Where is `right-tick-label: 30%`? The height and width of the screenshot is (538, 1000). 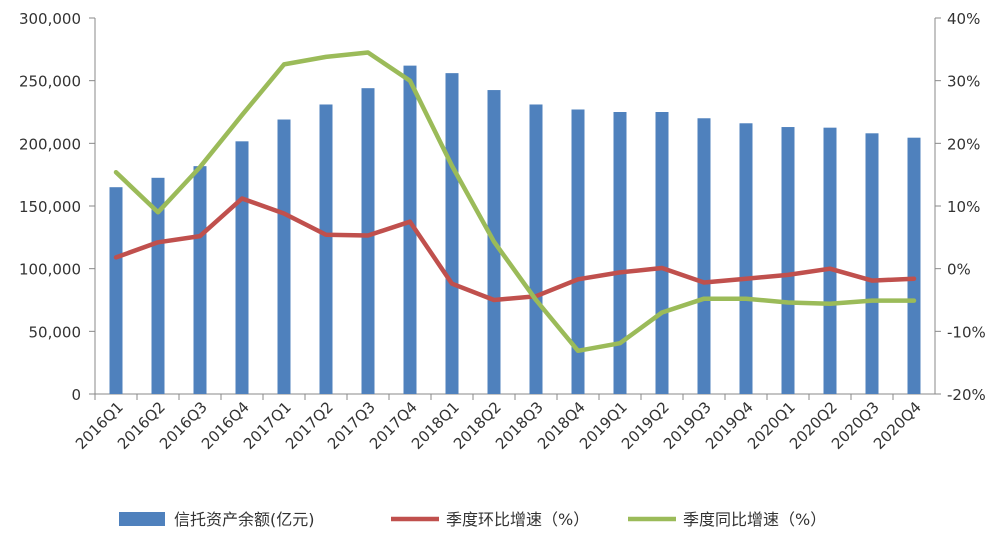 right-tick-label: 30% is located at coordinates (963, 82).